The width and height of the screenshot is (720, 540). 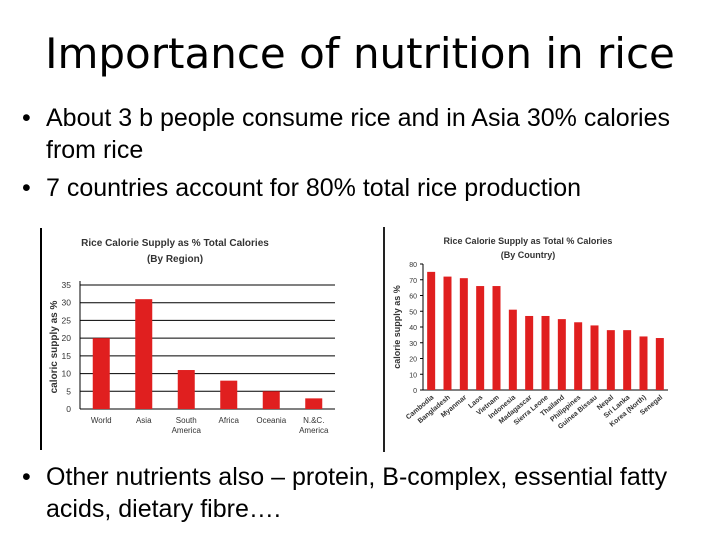 What do you see at coordinates (187, 425) in the screenshot?
I see `x-tick-label: South America` at bounding box center [187, 425].